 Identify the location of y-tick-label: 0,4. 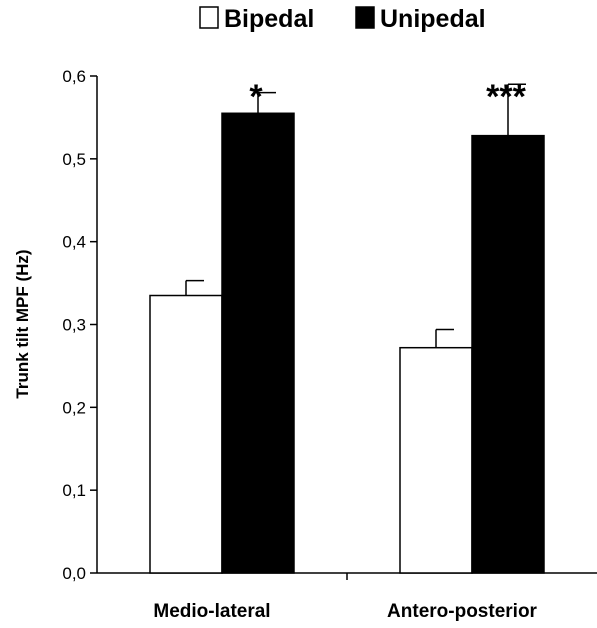
(74, 242).